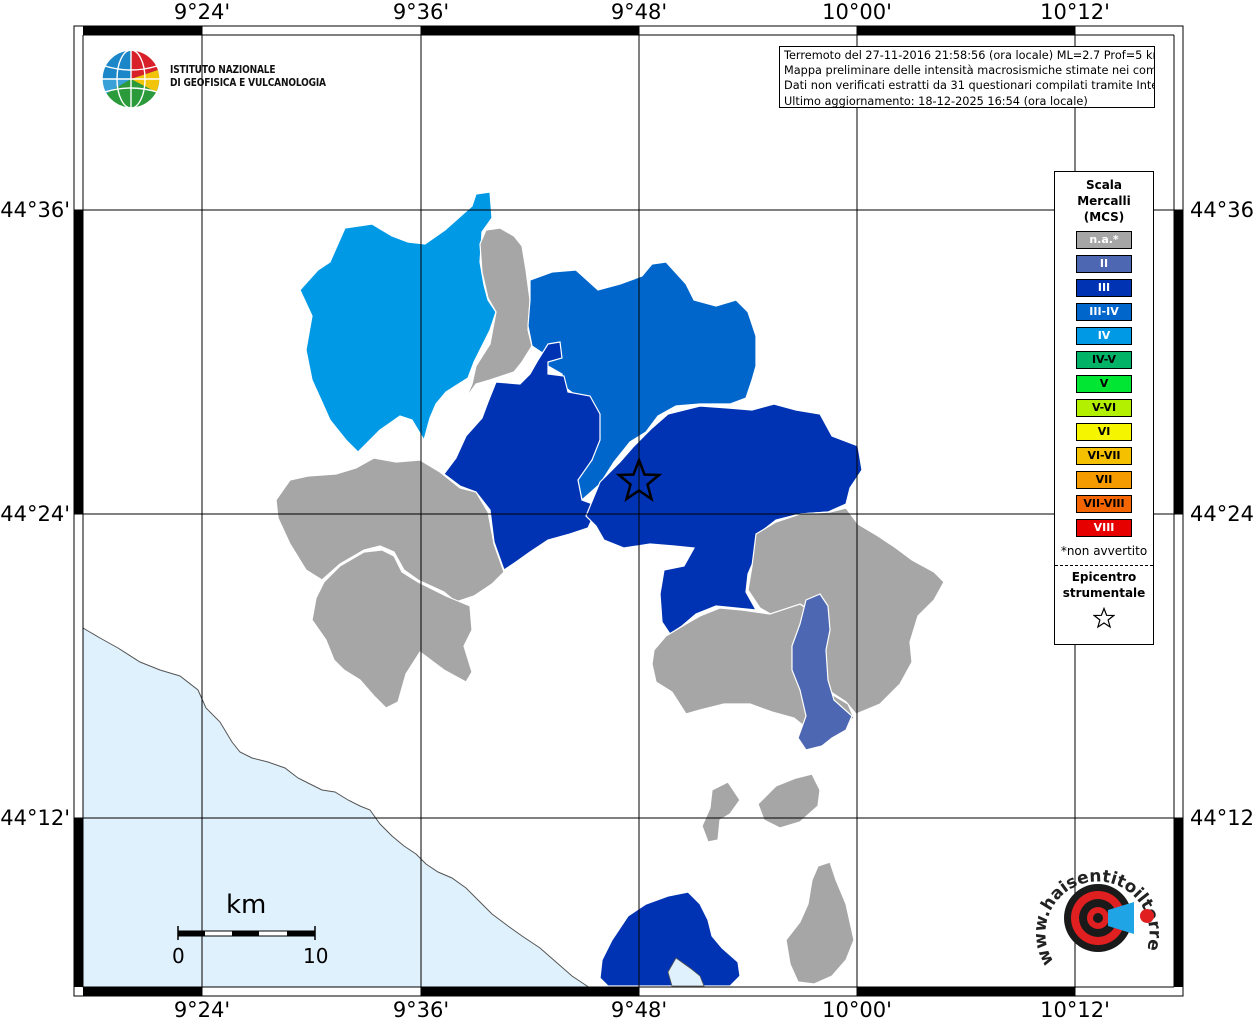 The height and width of the screenshot is (1024, 1256). I want to click on legend-epicenter-line: strumentale, so click(1104, 593).